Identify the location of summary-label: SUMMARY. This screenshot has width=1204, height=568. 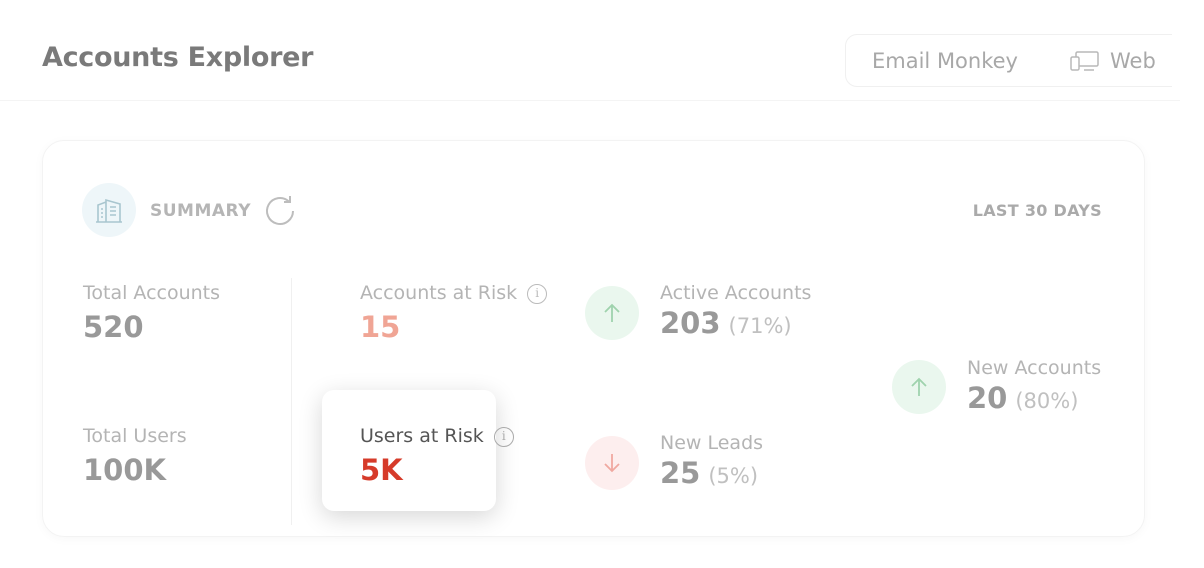
(201, 211).